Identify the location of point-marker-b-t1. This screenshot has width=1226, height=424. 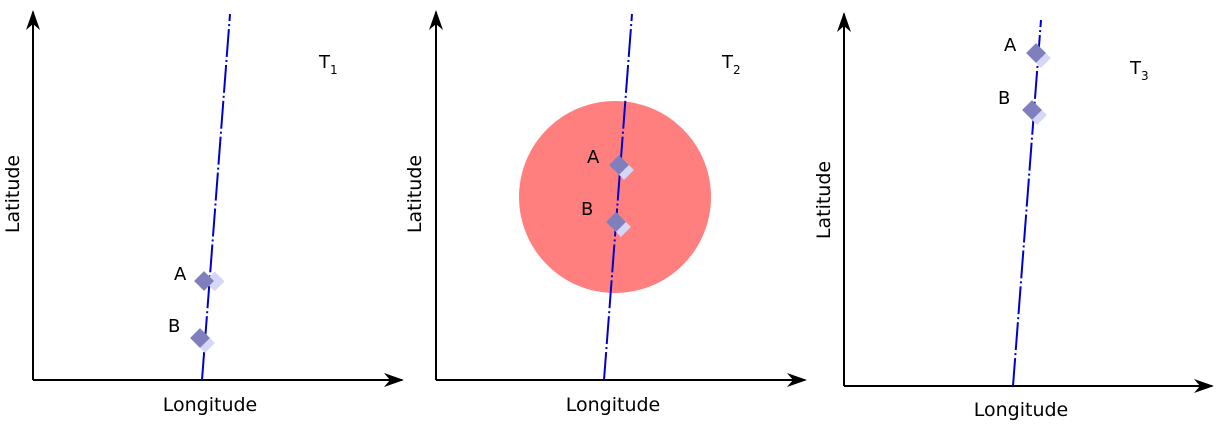
(202, 340).